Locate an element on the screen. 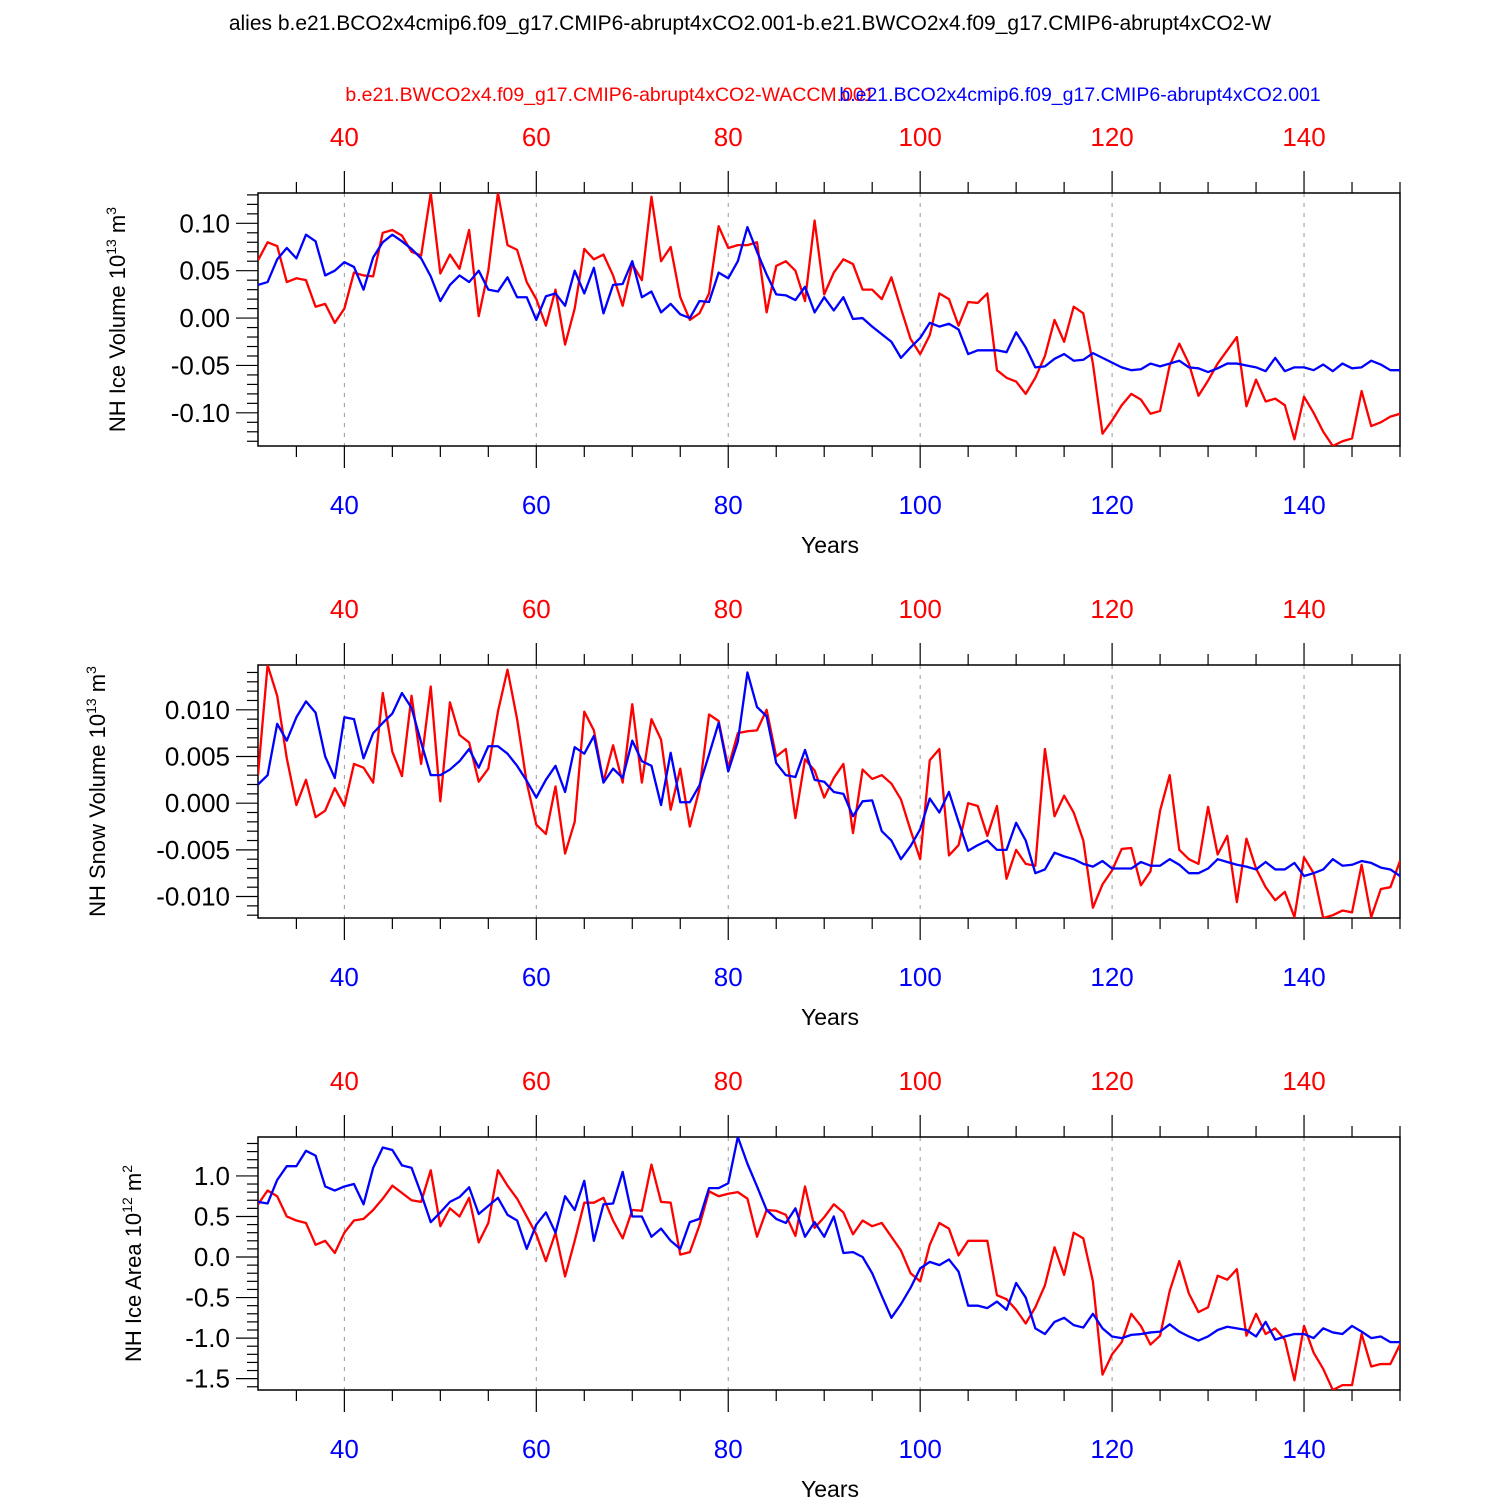 This screenshot has height=1500, width=1500. y-tick-label: -0.005 is located at coordinates (193, 850).